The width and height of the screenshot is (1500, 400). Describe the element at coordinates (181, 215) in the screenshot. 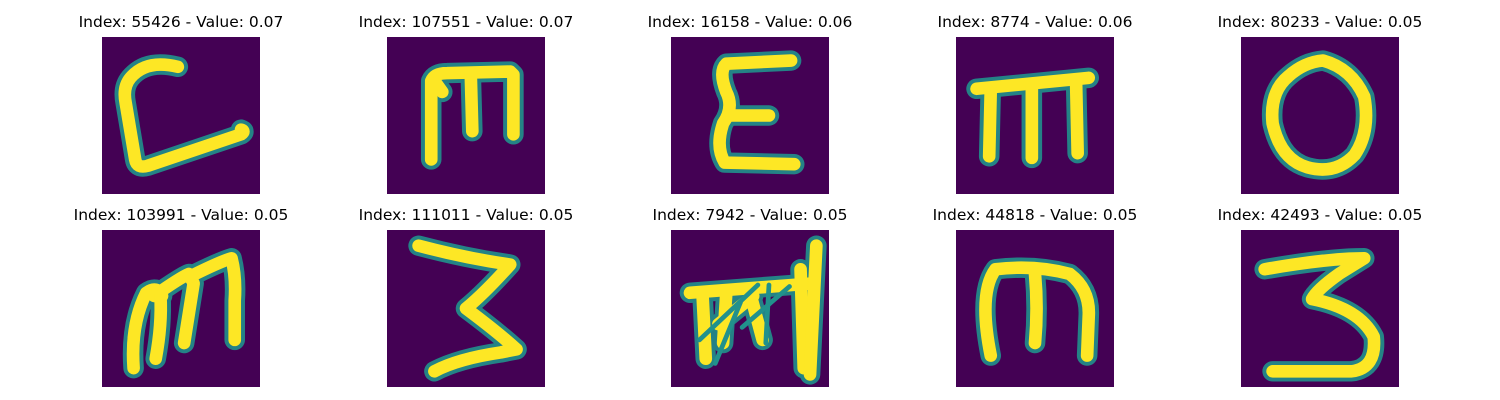

I see `panel-title: Index: 103991 - Value: 0.05` at that location.